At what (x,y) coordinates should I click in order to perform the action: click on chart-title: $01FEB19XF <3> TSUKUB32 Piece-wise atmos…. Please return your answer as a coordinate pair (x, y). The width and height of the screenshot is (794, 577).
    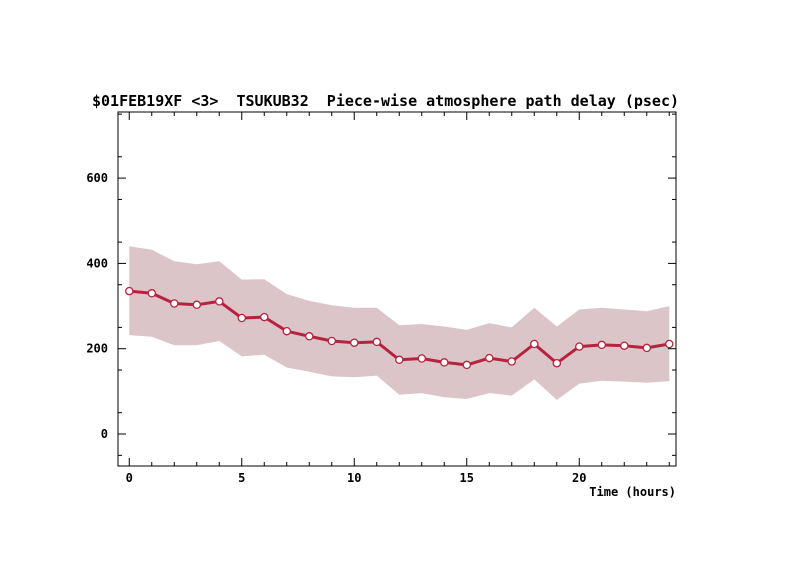
    Looking at the image, I should click on (385, 101).